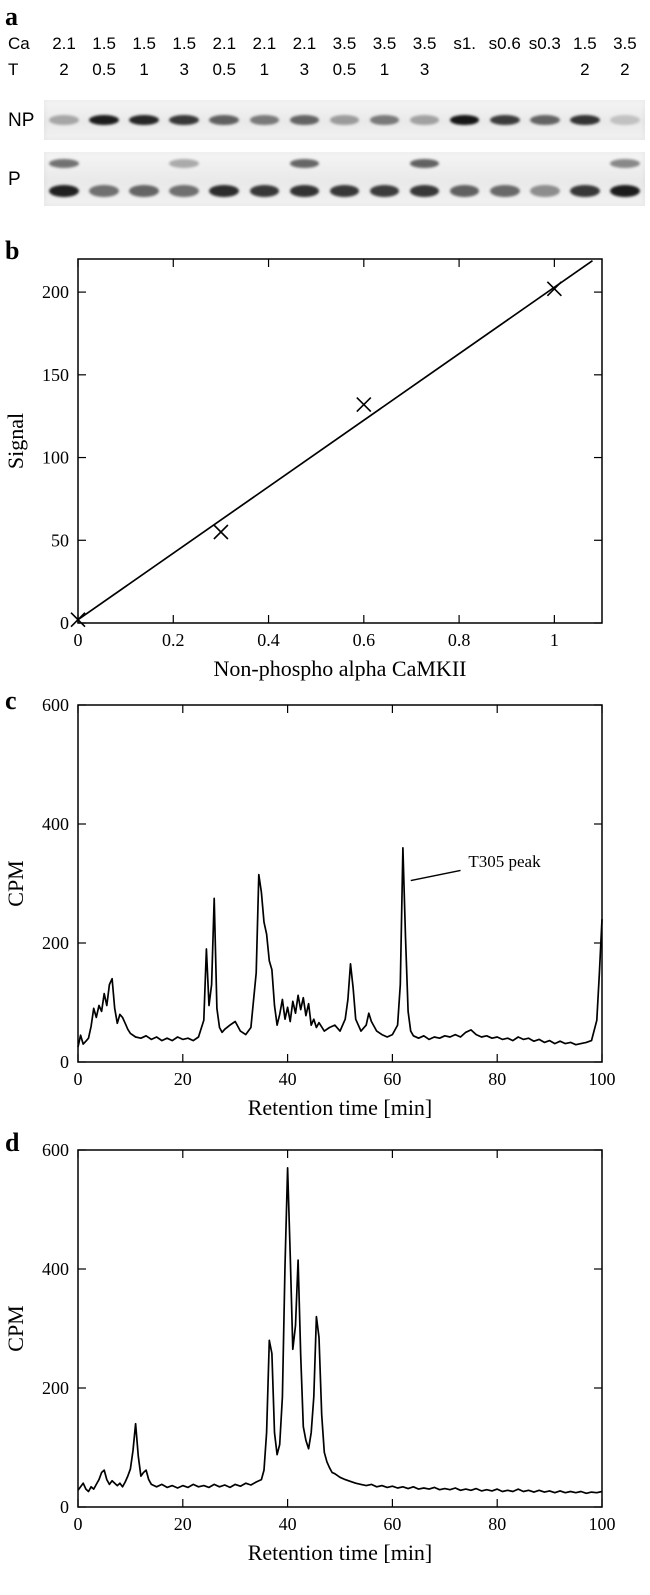 This screenshot has width=650, height=1595. I want to click on y-tick-label: 600, so click(55, 1150).